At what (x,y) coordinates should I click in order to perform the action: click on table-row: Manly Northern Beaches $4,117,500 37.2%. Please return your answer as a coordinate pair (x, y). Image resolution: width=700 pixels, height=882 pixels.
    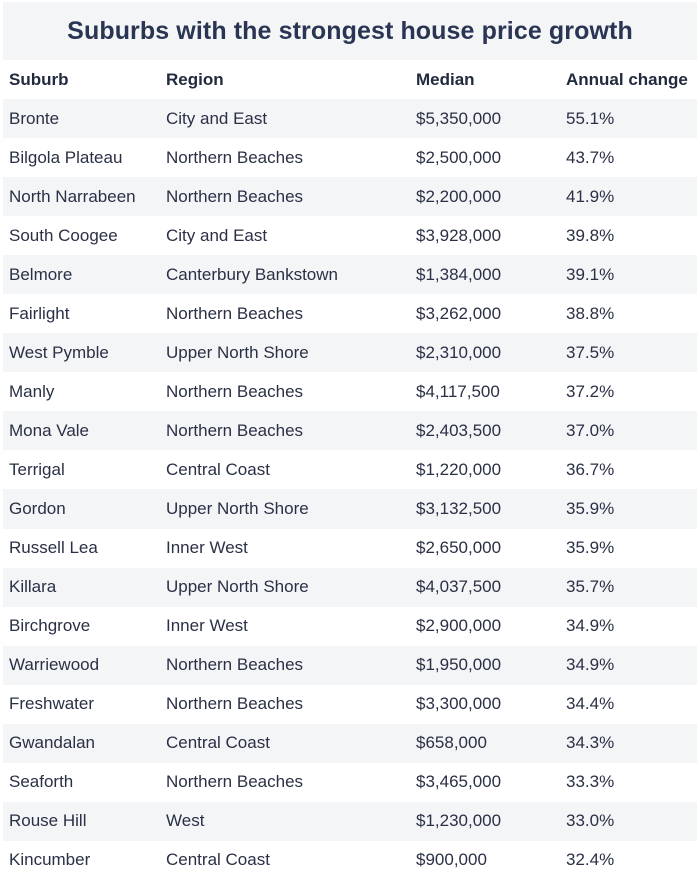
    Looking at the image, I should click on (350, 391).